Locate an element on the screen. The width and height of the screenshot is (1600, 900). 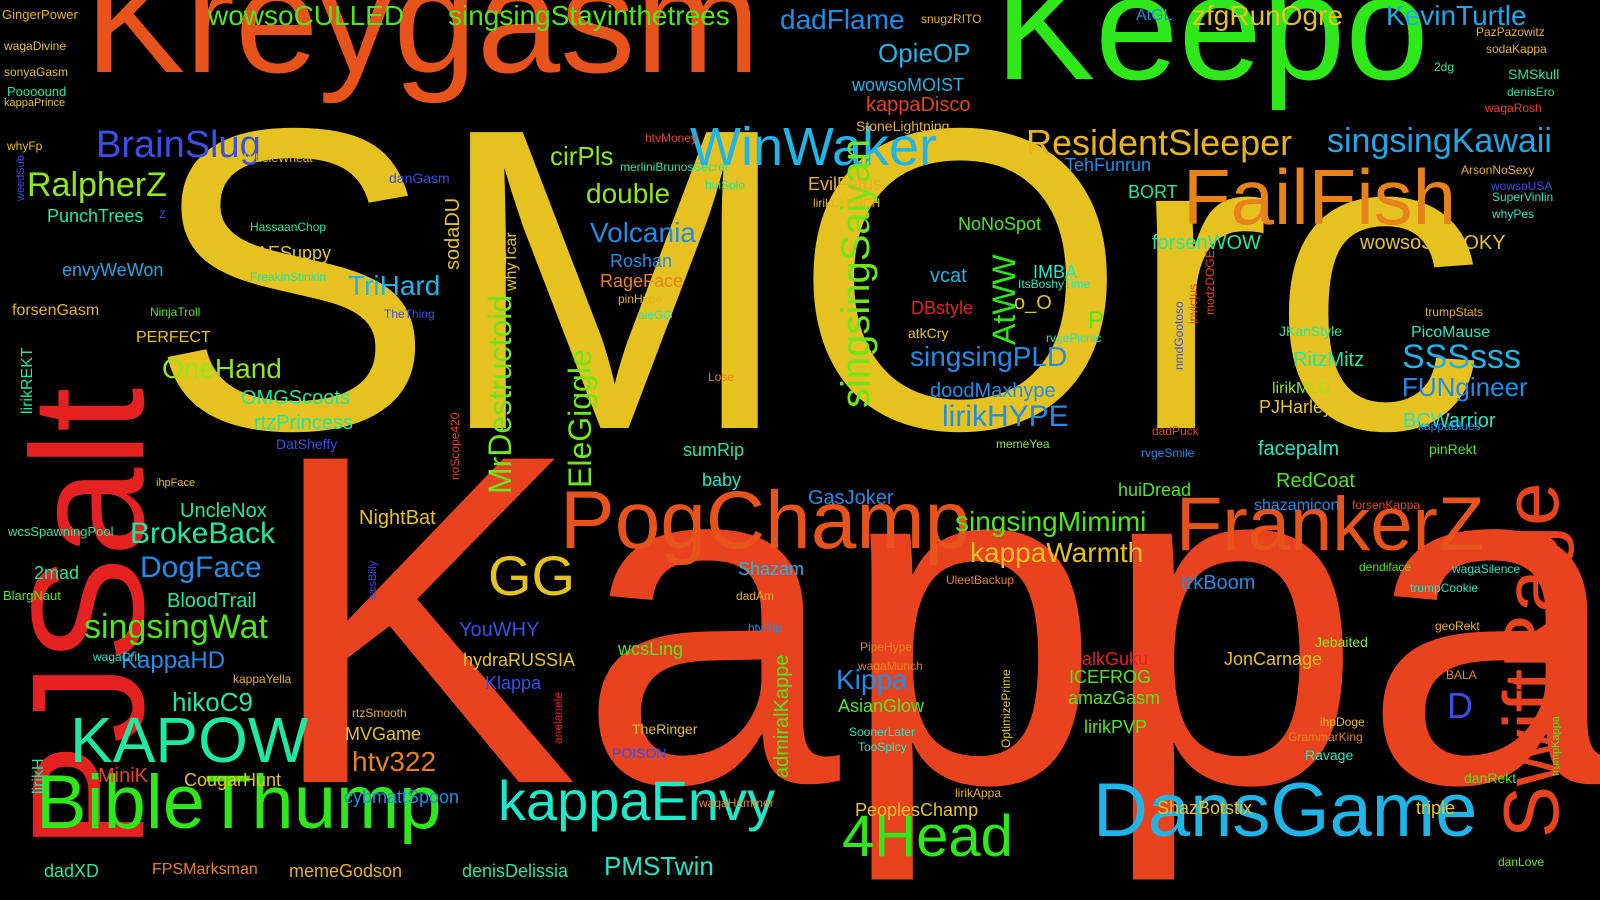
cloud-word: o_O is located at coordinates (1033, 303).